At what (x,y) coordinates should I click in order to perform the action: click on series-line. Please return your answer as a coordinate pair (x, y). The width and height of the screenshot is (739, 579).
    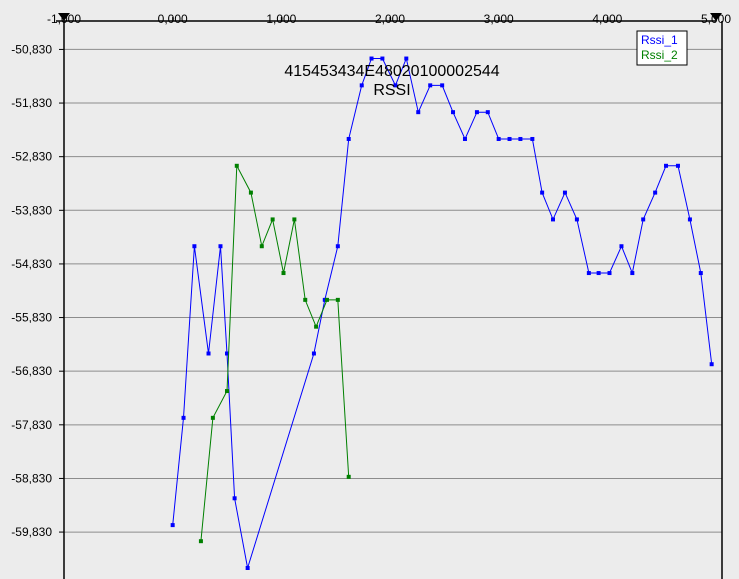
    Looking at the image, I should click on (275, 352).